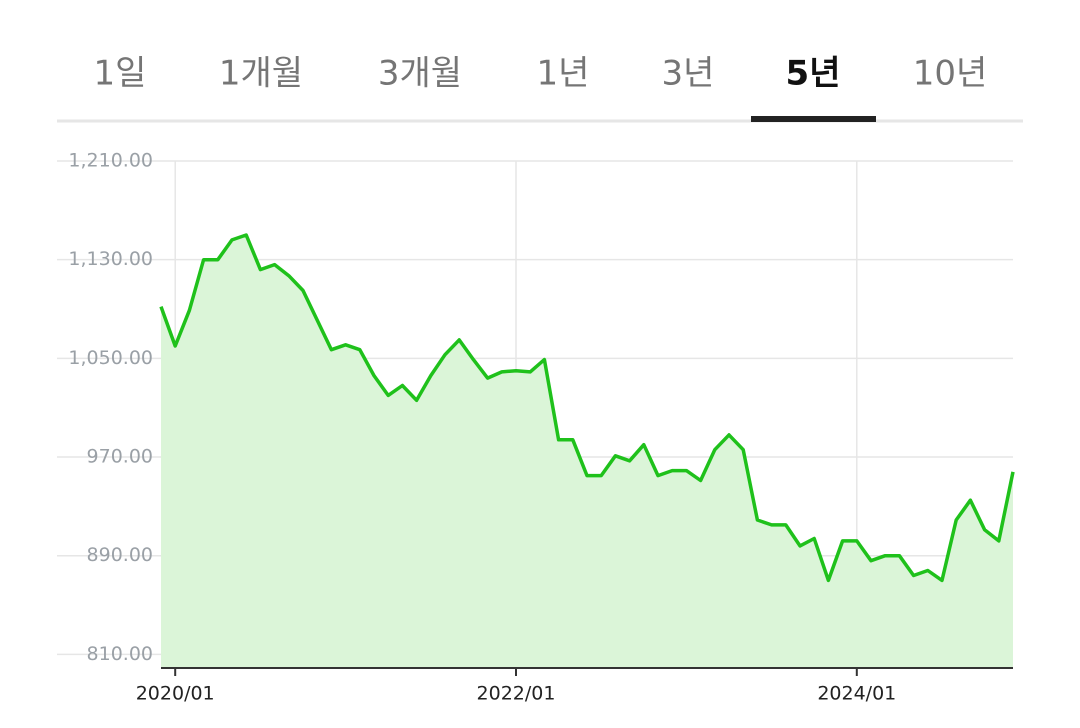 The image size is (1080, 728). I want to click on y-tick-label: 1,050.00, so click(110, 358).